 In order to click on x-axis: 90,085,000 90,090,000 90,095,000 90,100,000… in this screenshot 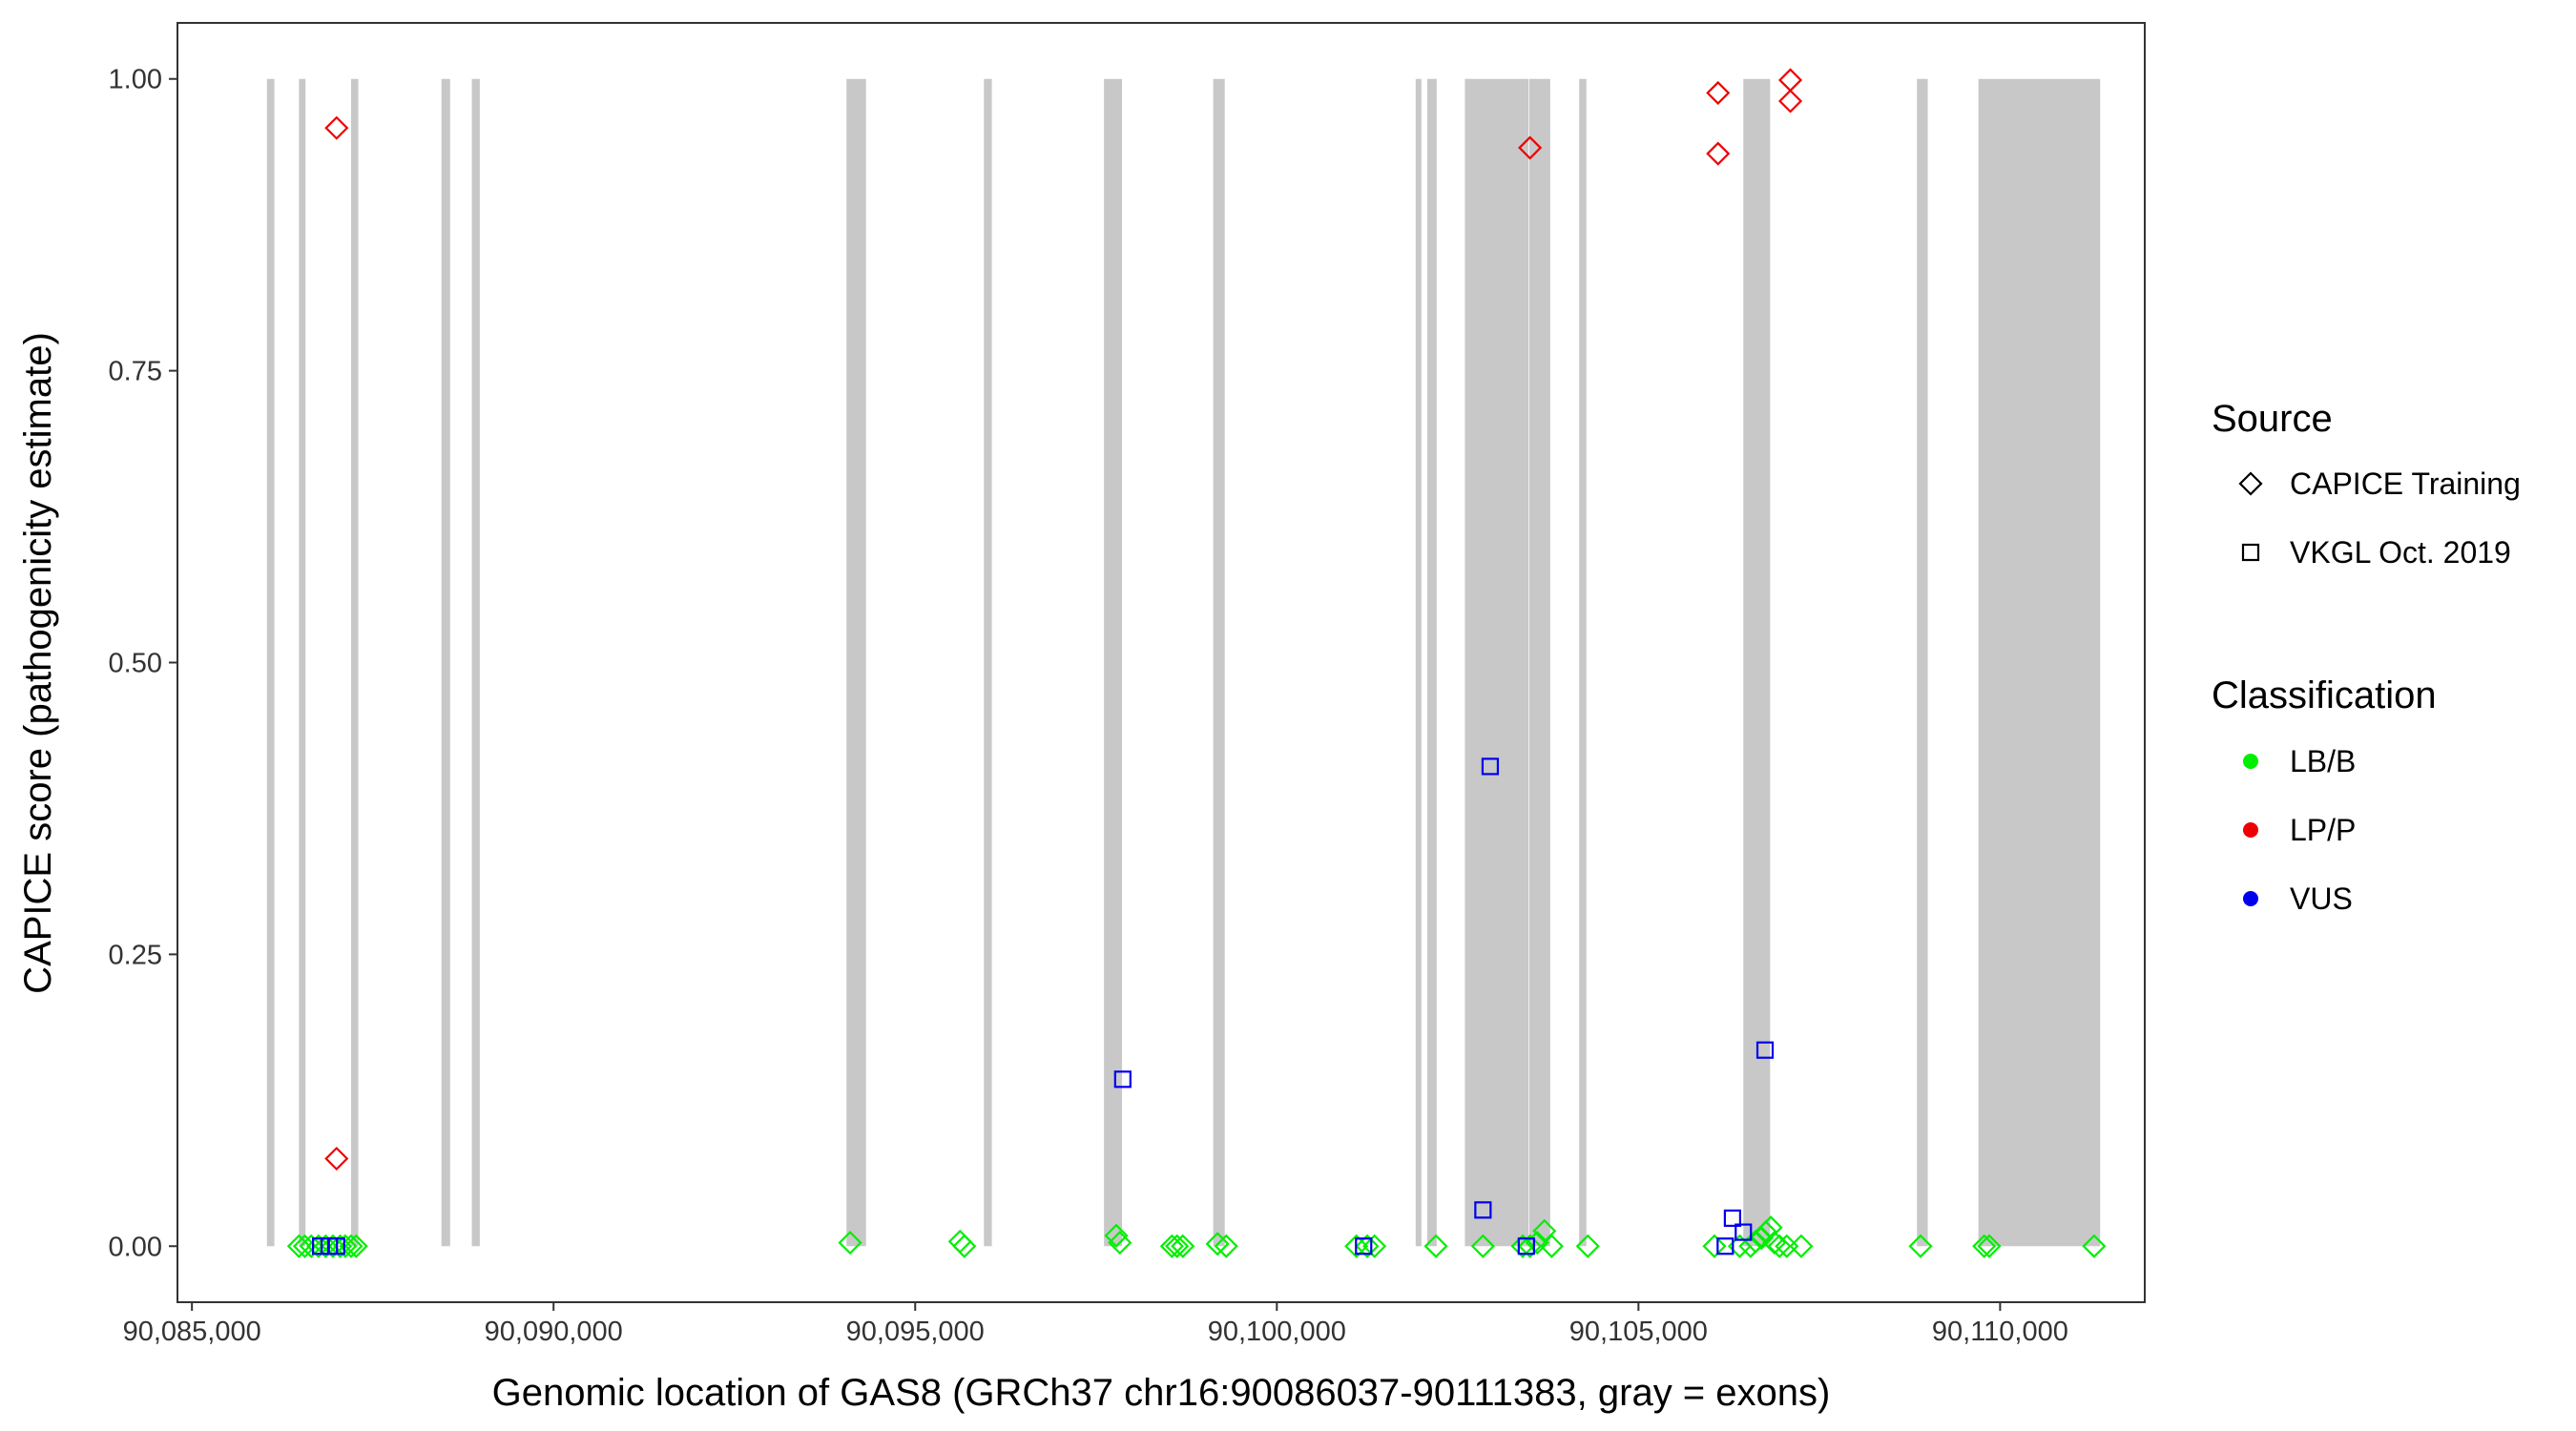, I will do `click(1095, 1324)`.